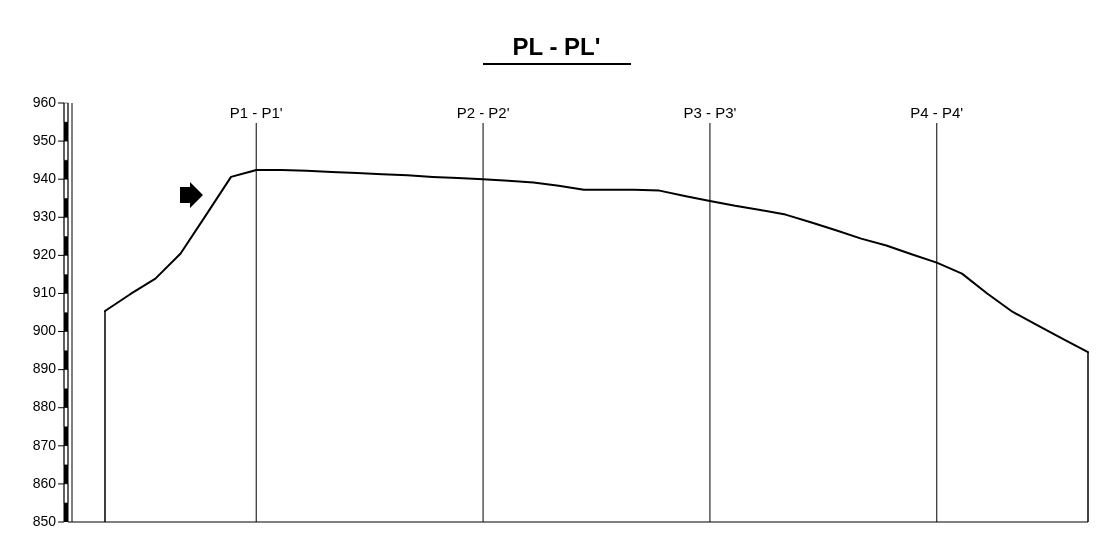 Image resolution: width=1113 pixels, height=540 pixels. I want to click on y-tick-label: 880, so click(44, 406).